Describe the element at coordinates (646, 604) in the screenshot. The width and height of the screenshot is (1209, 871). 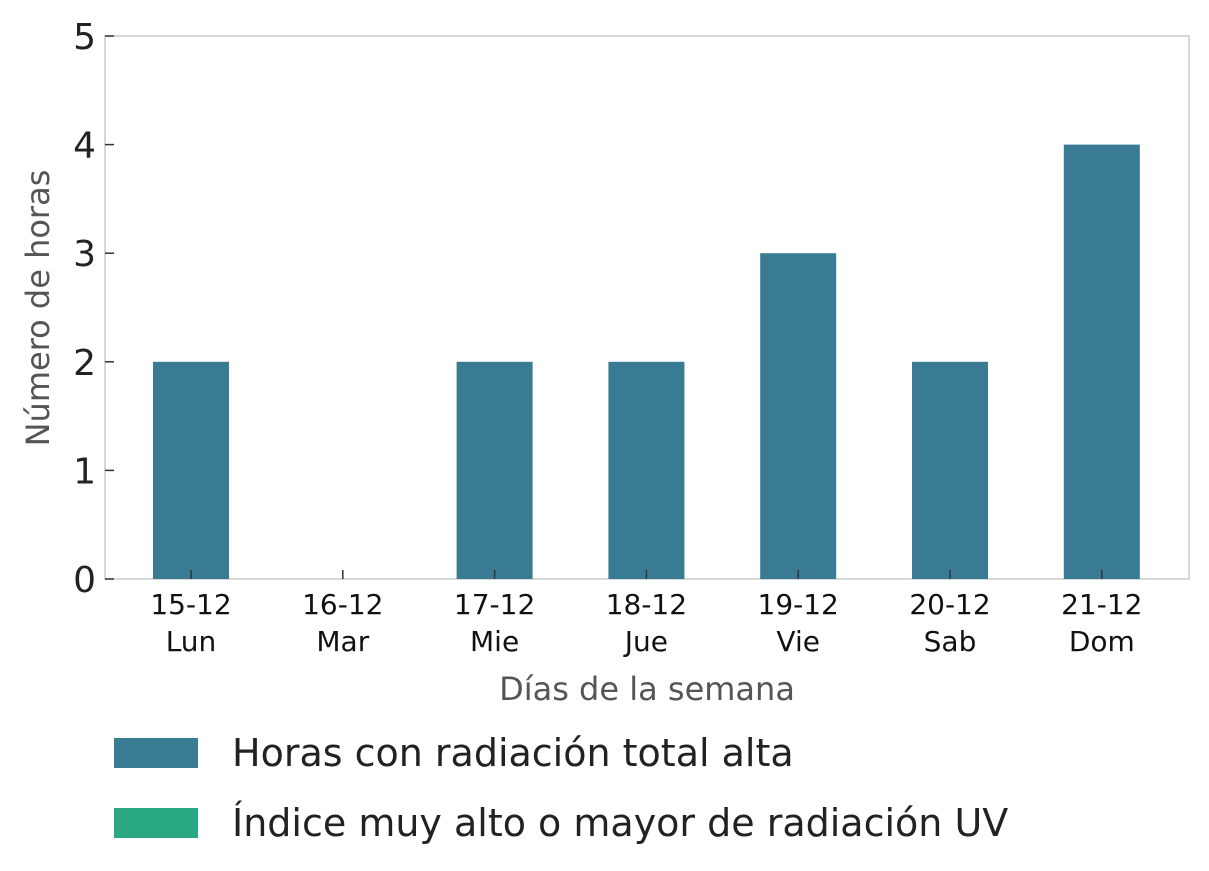
I see `x-tick-label-date: 18-12` at that location.